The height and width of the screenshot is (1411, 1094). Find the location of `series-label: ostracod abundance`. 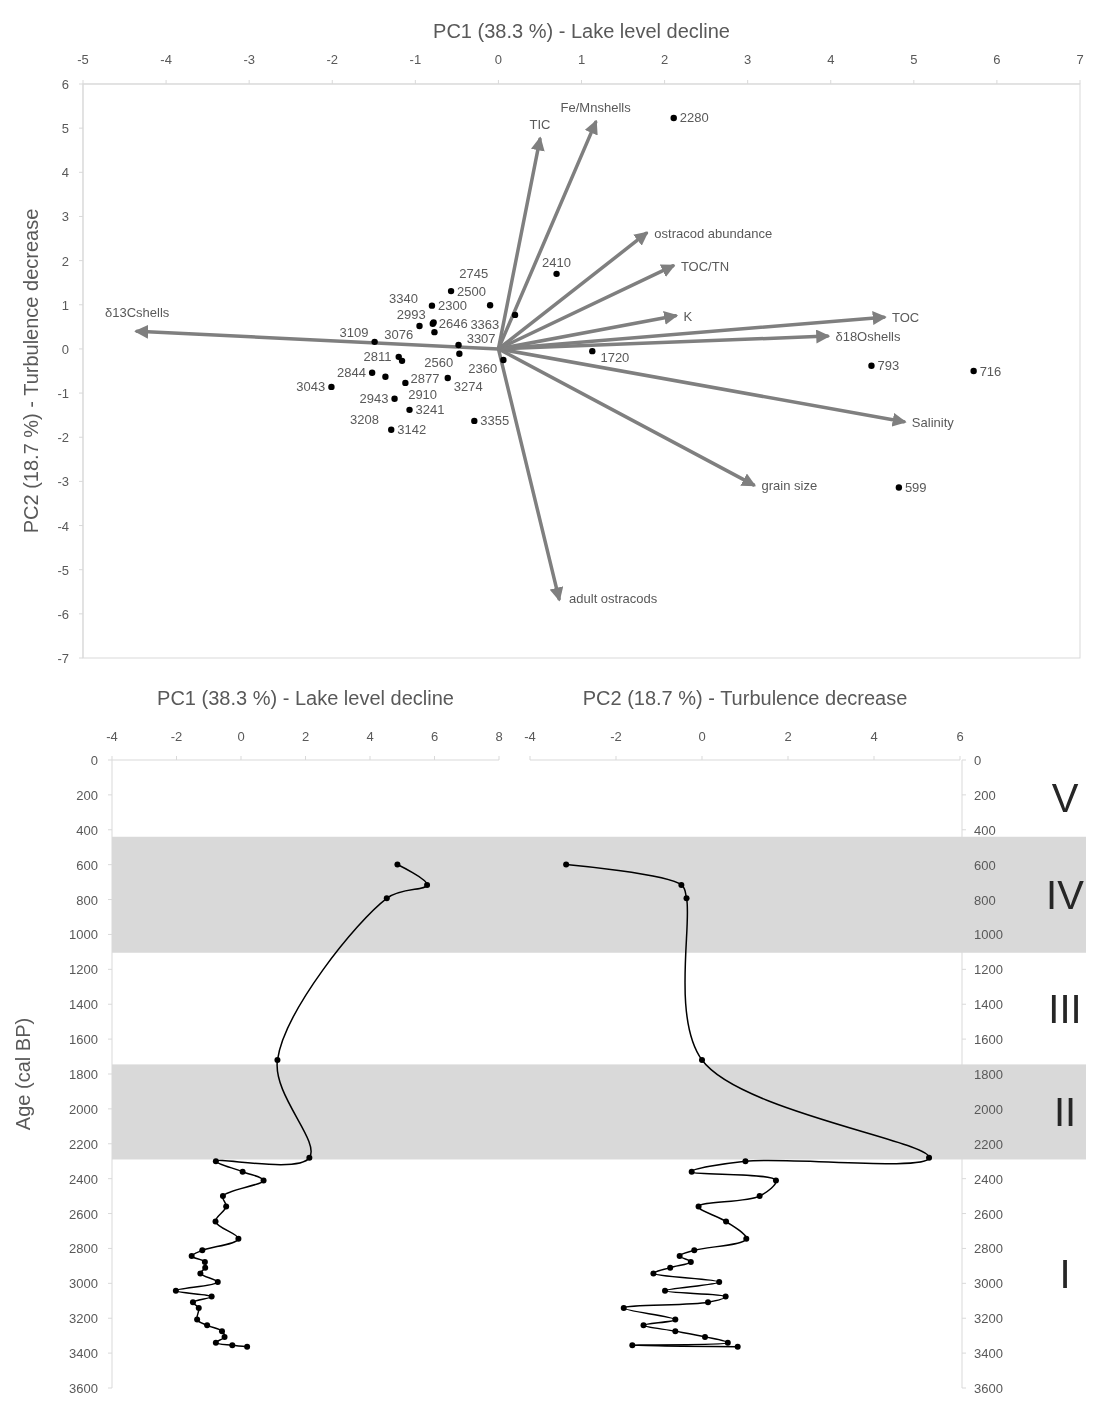

series-label: ostracod abundance is located at coordinates (713, 234).